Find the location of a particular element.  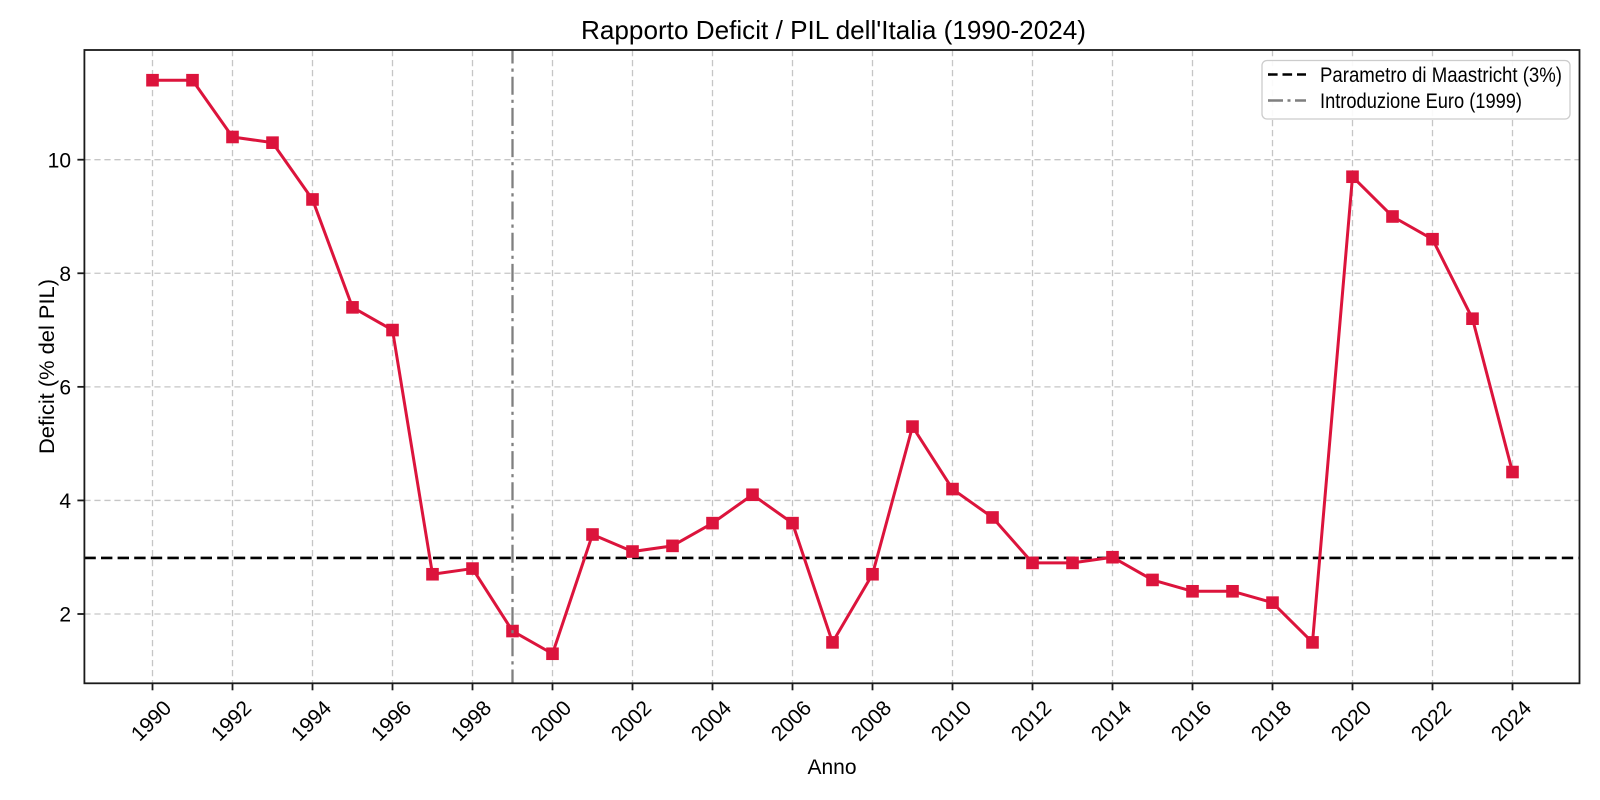

svg-text: Deficit (% del PIL) is located at coordinates (47, 366).